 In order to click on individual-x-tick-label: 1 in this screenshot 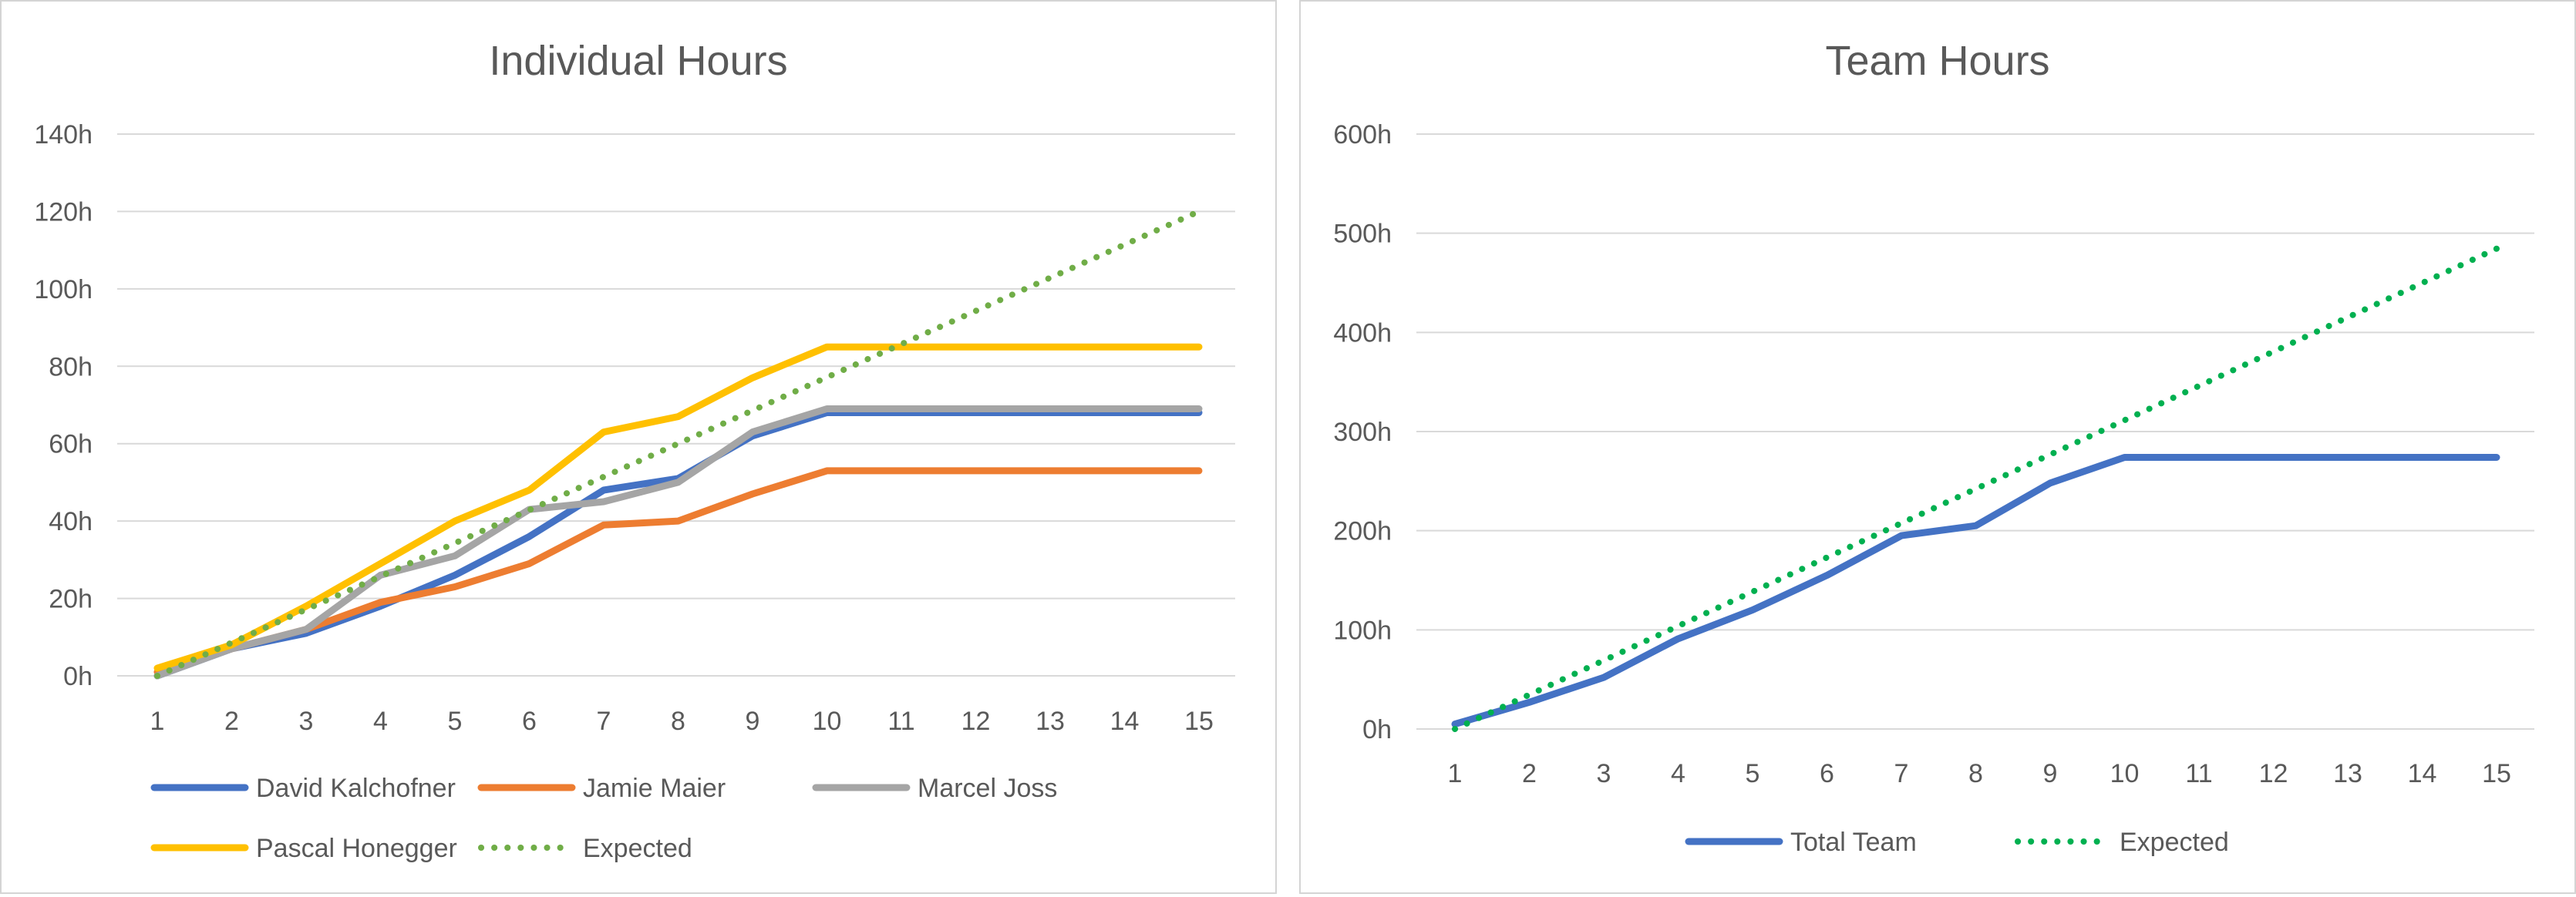, I will do `click(158, 721)`.